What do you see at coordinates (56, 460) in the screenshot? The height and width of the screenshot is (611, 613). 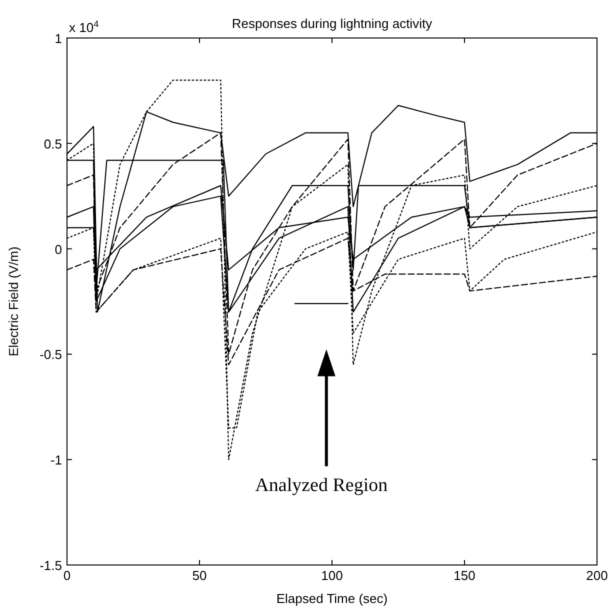 I see `y-tick-label: -1` at bounding box center [56, 460].